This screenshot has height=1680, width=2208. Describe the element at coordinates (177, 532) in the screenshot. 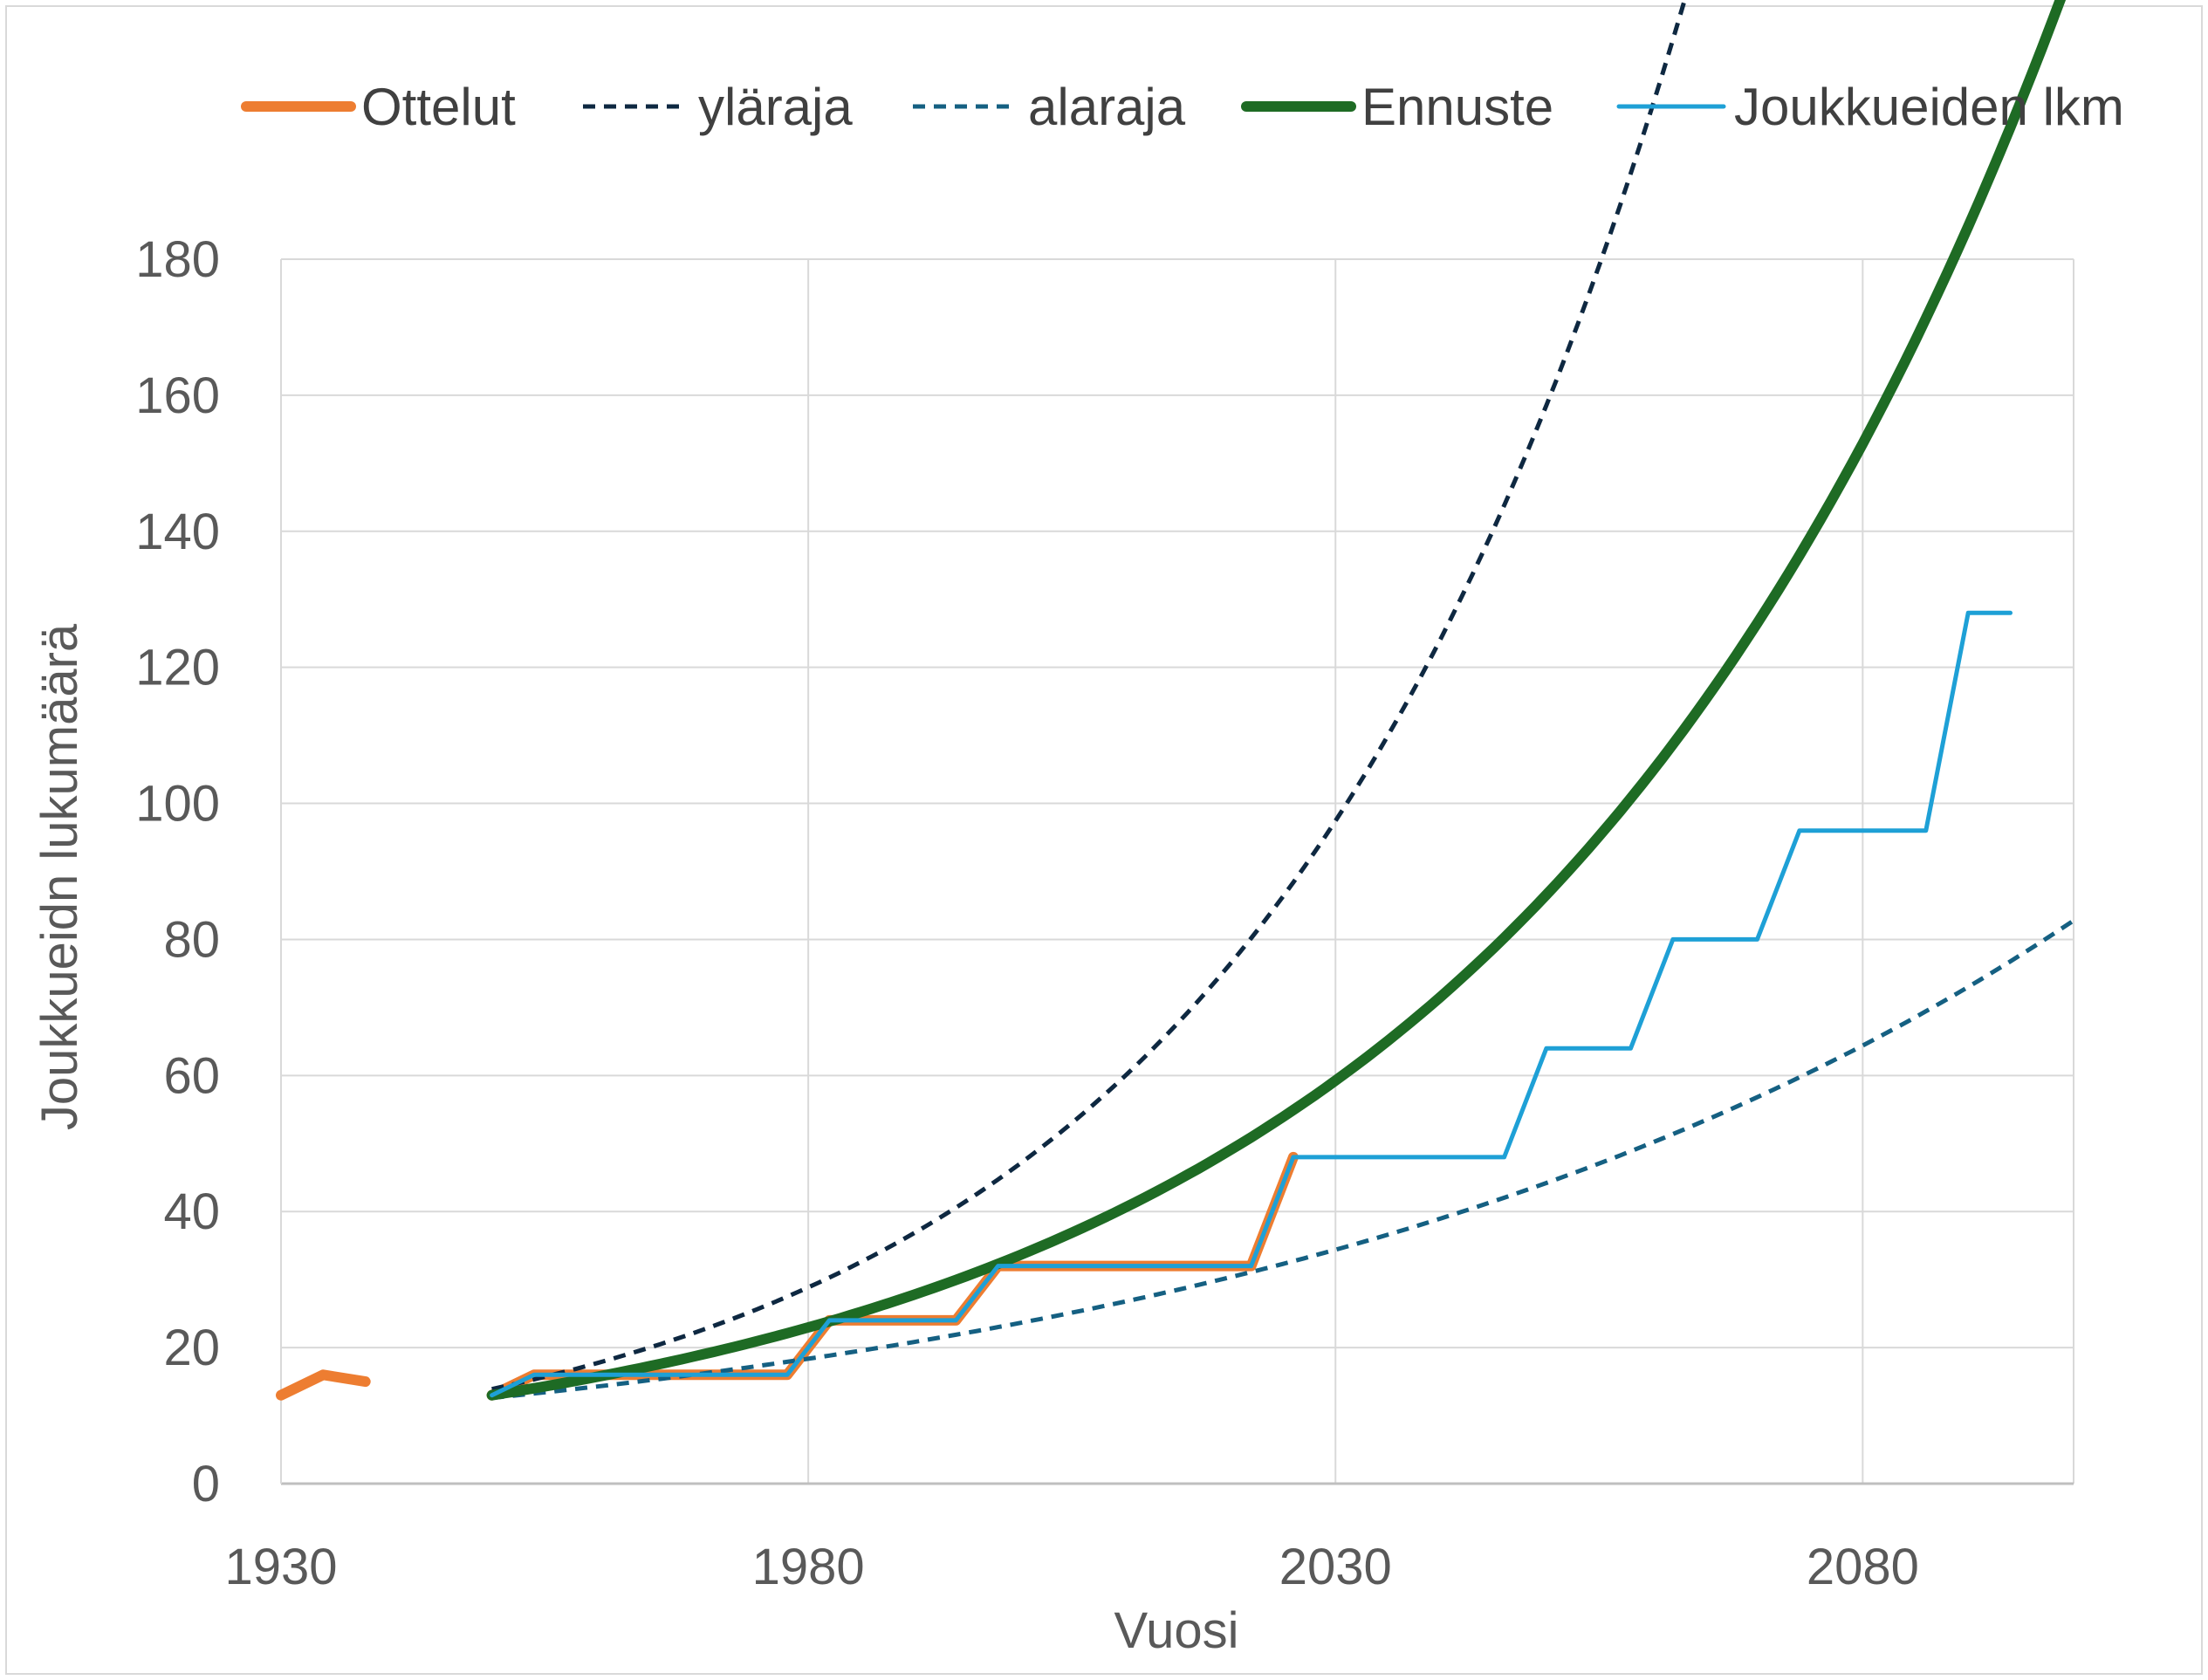

I see `y-tick-label: 140` at that location.